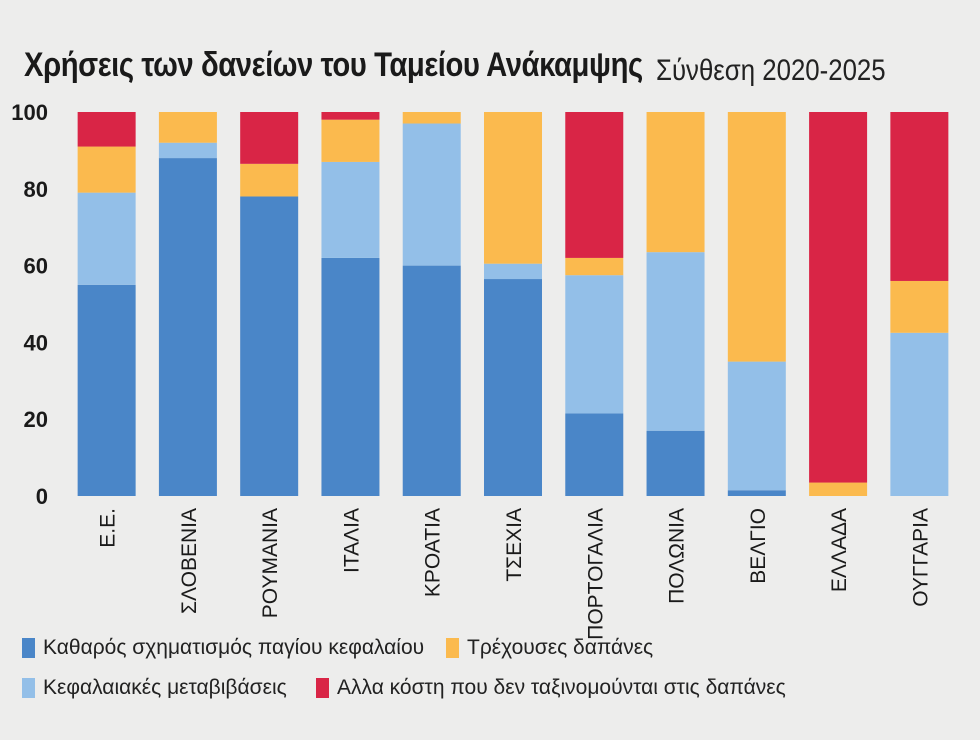 The width and height of the screenshot is (980, 740). Describe the element at coordinates (29, 112) in the screenshot. I see `y-tick-label: 100` at that location.